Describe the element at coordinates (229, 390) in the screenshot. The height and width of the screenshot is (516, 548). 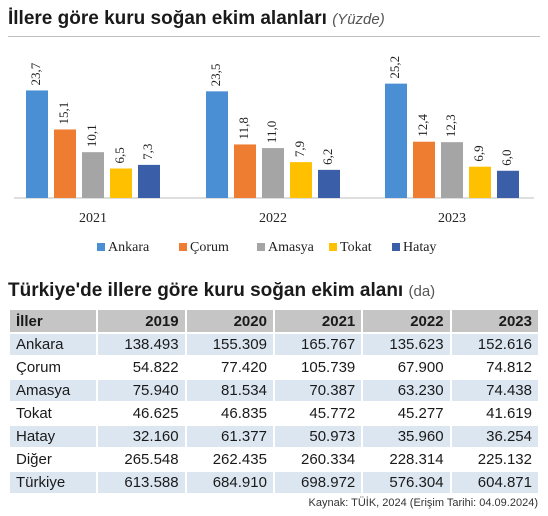
I see `table-cell: 81.534` at that location.